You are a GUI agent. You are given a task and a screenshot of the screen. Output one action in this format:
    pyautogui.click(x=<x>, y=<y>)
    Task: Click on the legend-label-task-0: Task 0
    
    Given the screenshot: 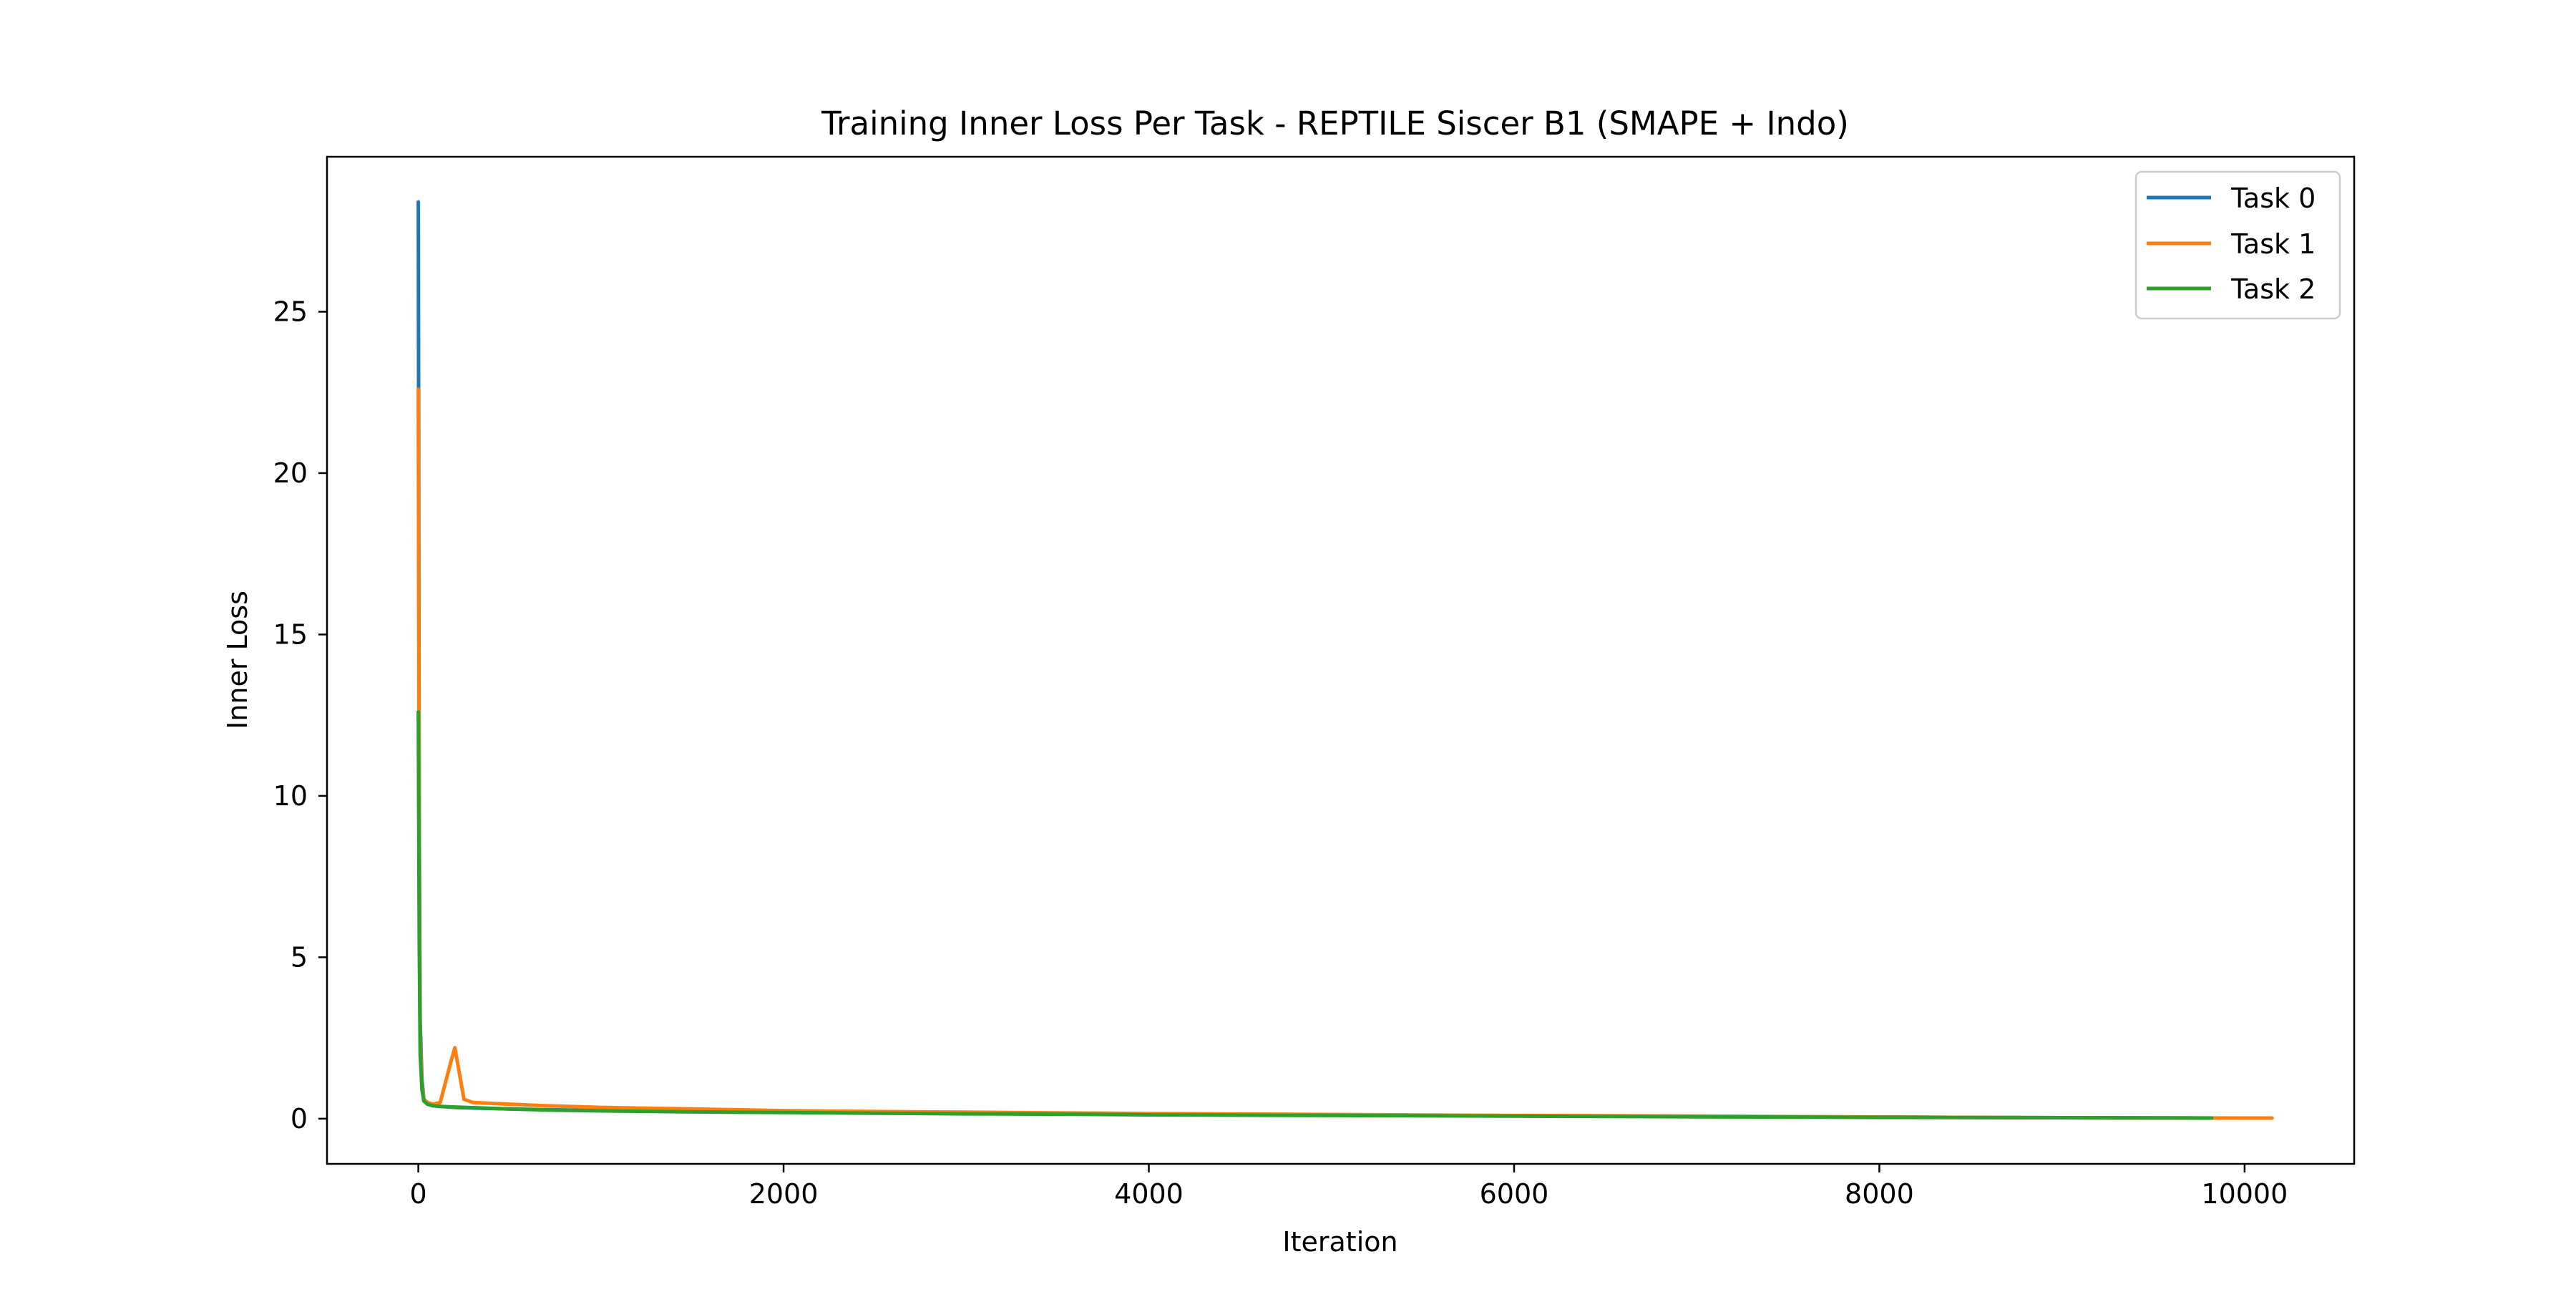 What is the action you would take?
    pyautogui.click(x=2273, y=198)
    